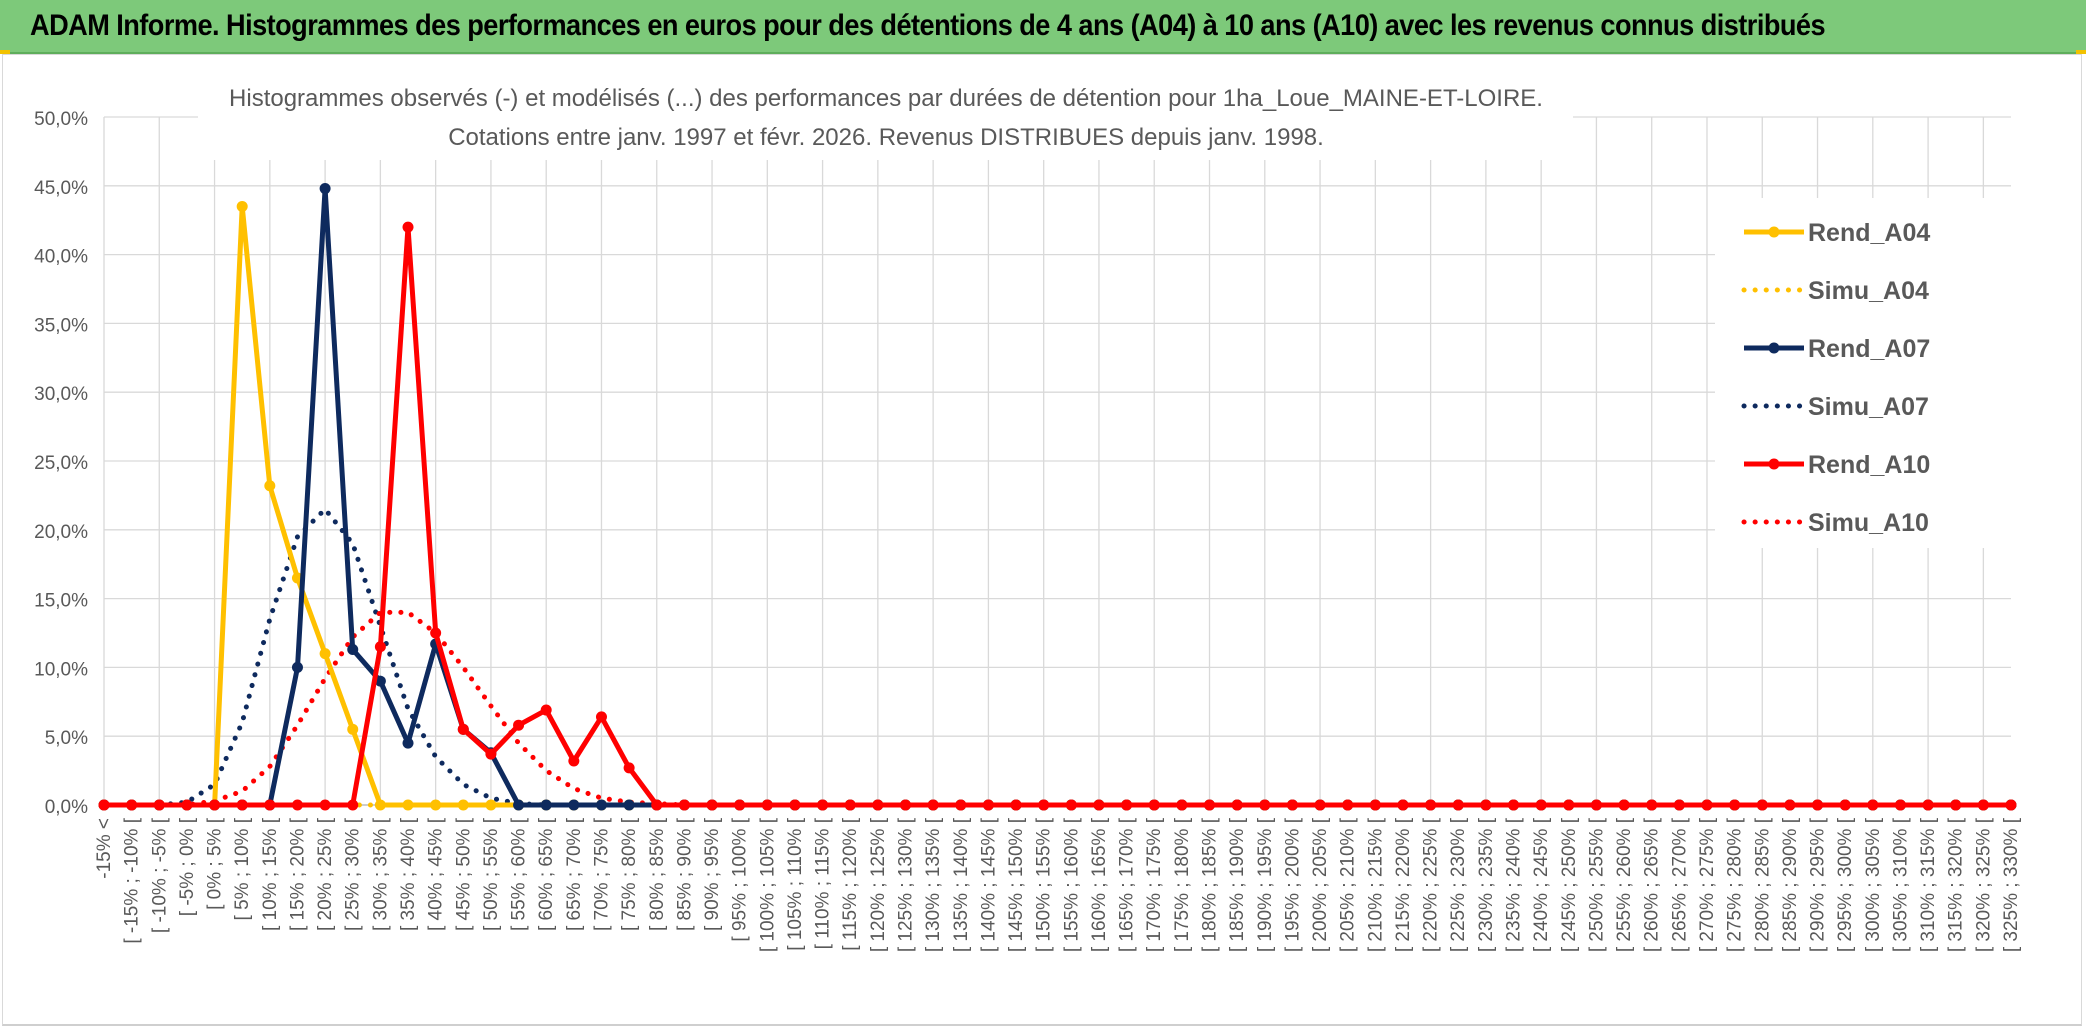 Image resolution: width=2086 pixels, height=1031 pixels. Describe the element at coordinates (1868, 523) in the screenshot. I see `legend-label: Simu_A10` at that location.